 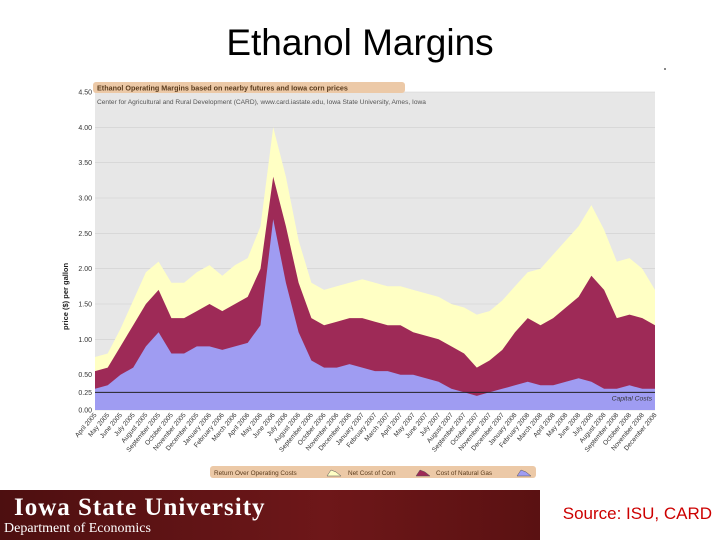 I want to click on footer-brand-bar, so click(x=270, y=515).